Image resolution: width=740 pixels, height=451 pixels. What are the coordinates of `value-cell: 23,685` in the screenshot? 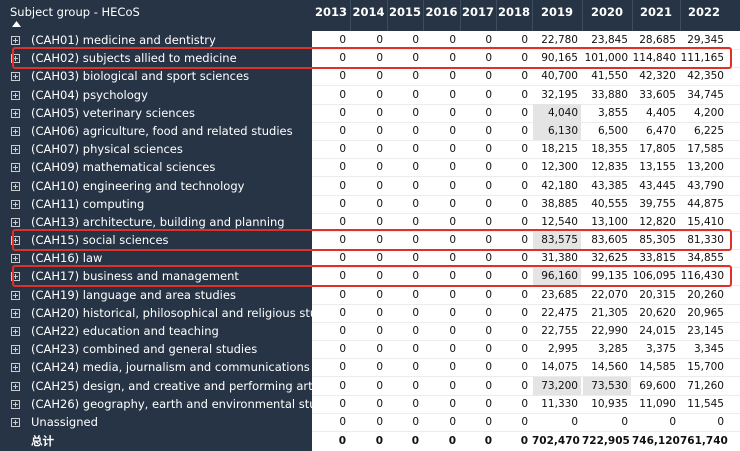 It's located at (559, 294).